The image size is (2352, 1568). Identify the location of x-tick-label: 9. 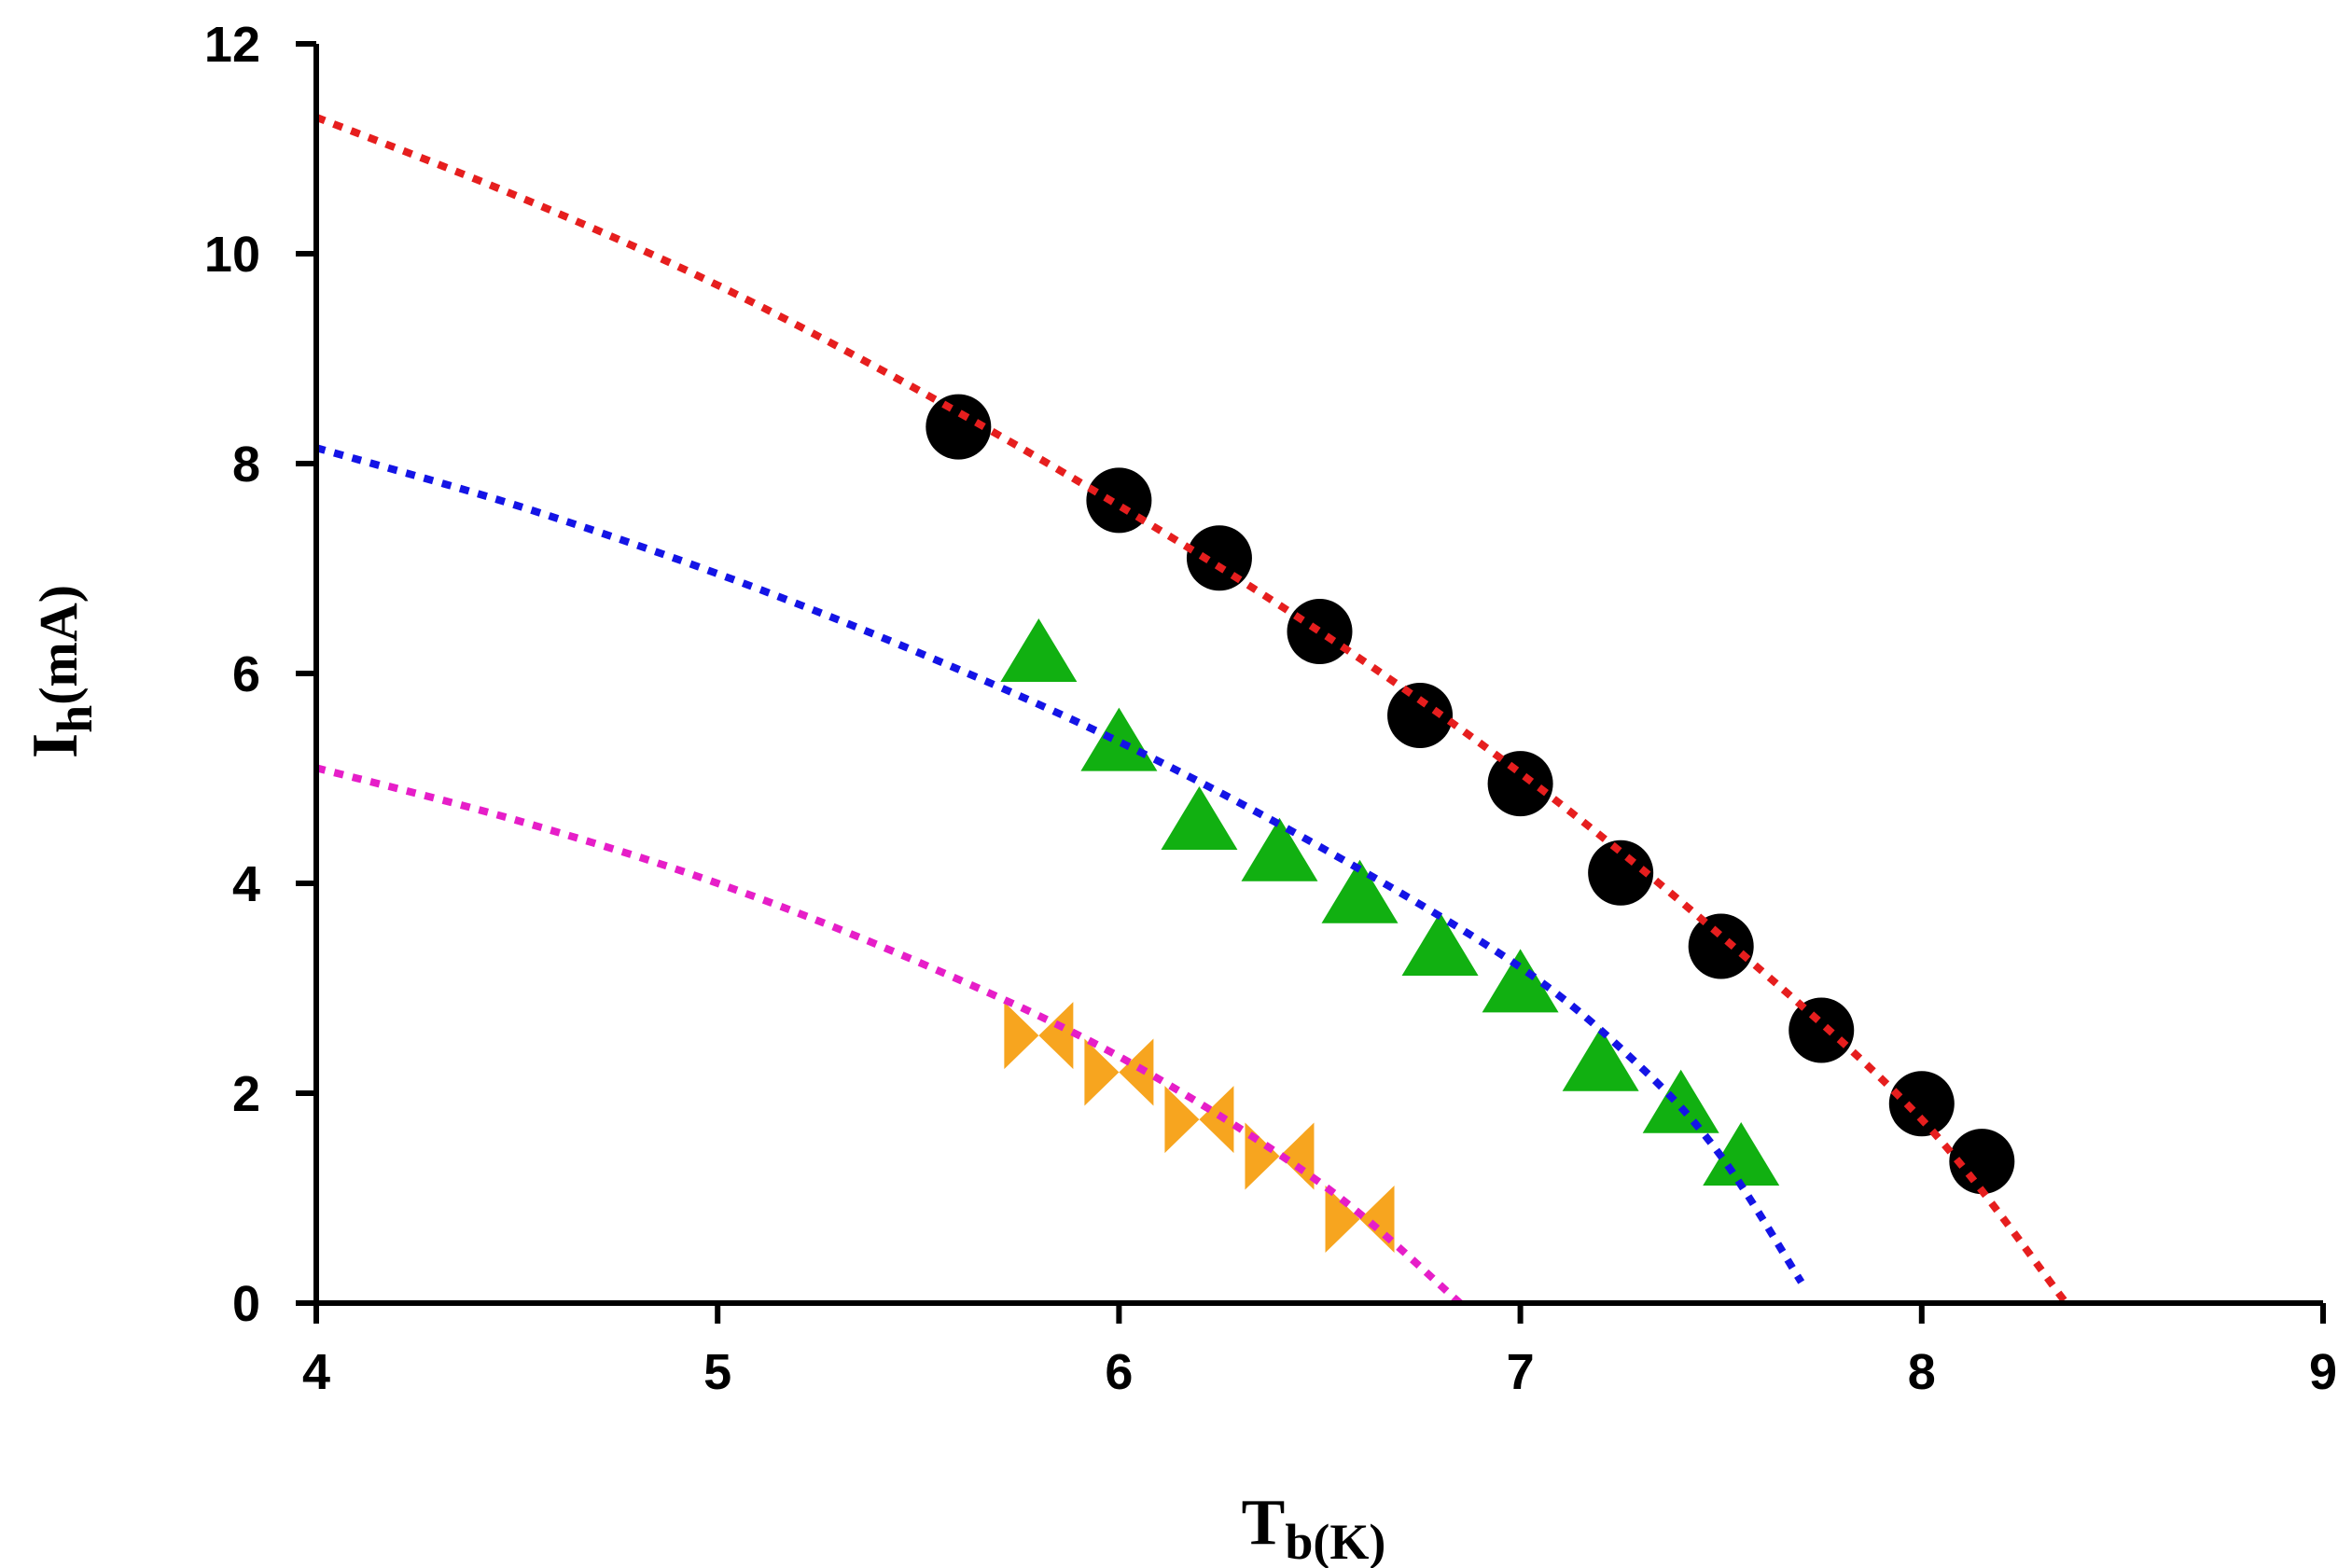
(2323, 1372).